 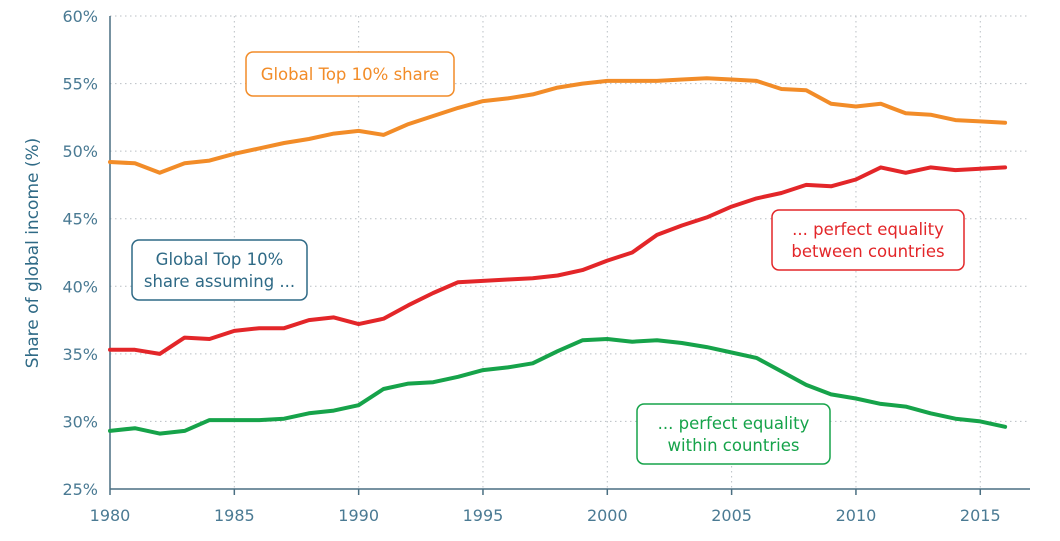 I want to click on y-tick-label: 30%, so click(x=80, y=421).